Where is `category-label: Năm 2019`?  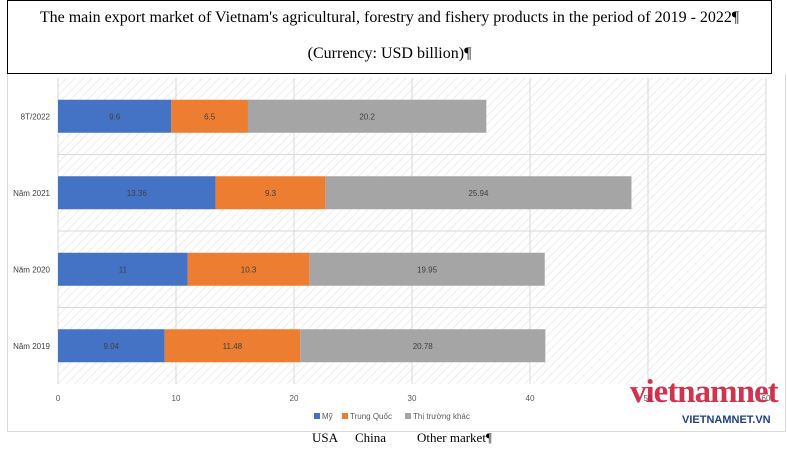 category-label: Năm 2019 is located at coordinates (31, 346).